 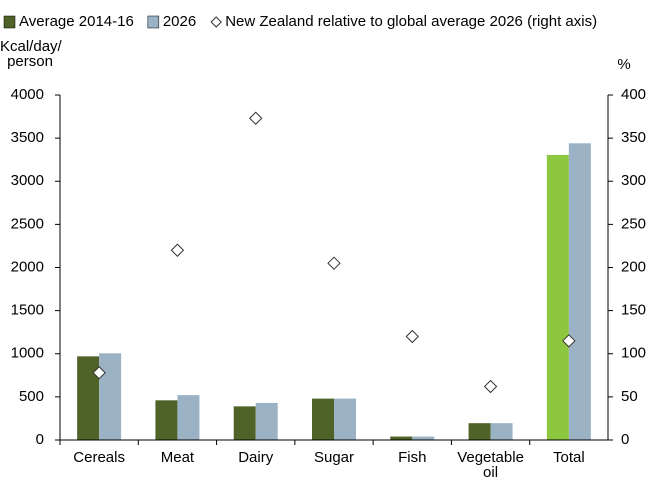 What do you see at coordinates (334, 457) in the screenshot?
I see `x-tick-label: Sugar` at bounding box center [334, 457].